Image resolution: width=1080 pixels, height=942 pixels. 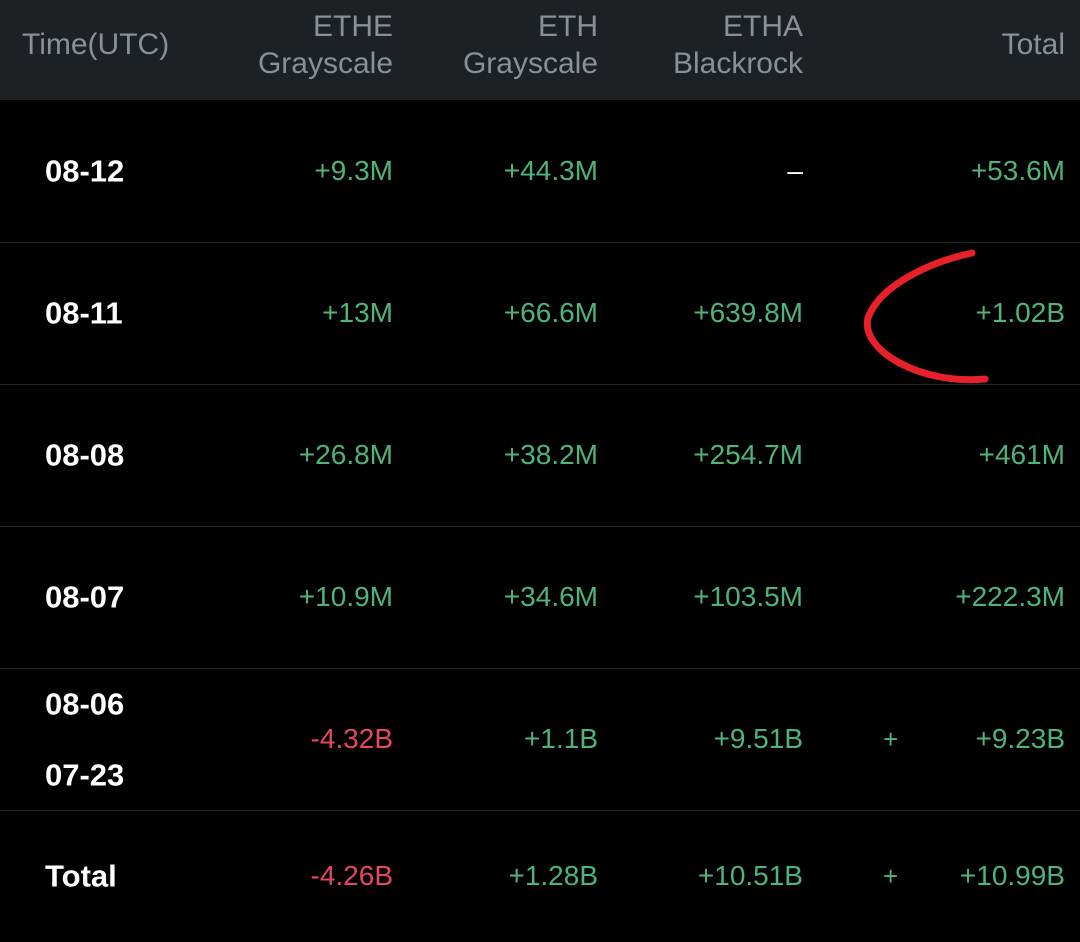 What do you see at coordinates (561, 738) in the screenshot?
I see `value-cell: +1.1B` at bounding box center [561, 738].